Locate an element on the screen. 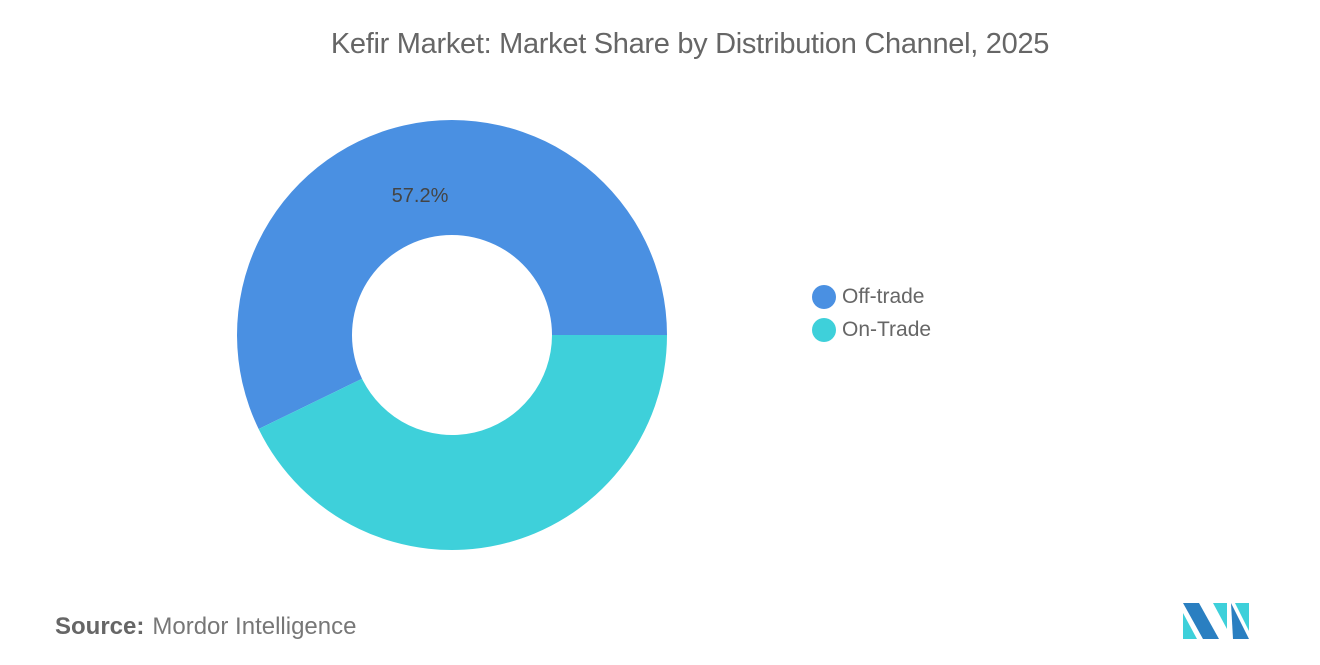 The image size is (1320, 665). legend-label: On-Trade is located at coordinates (887, 329).